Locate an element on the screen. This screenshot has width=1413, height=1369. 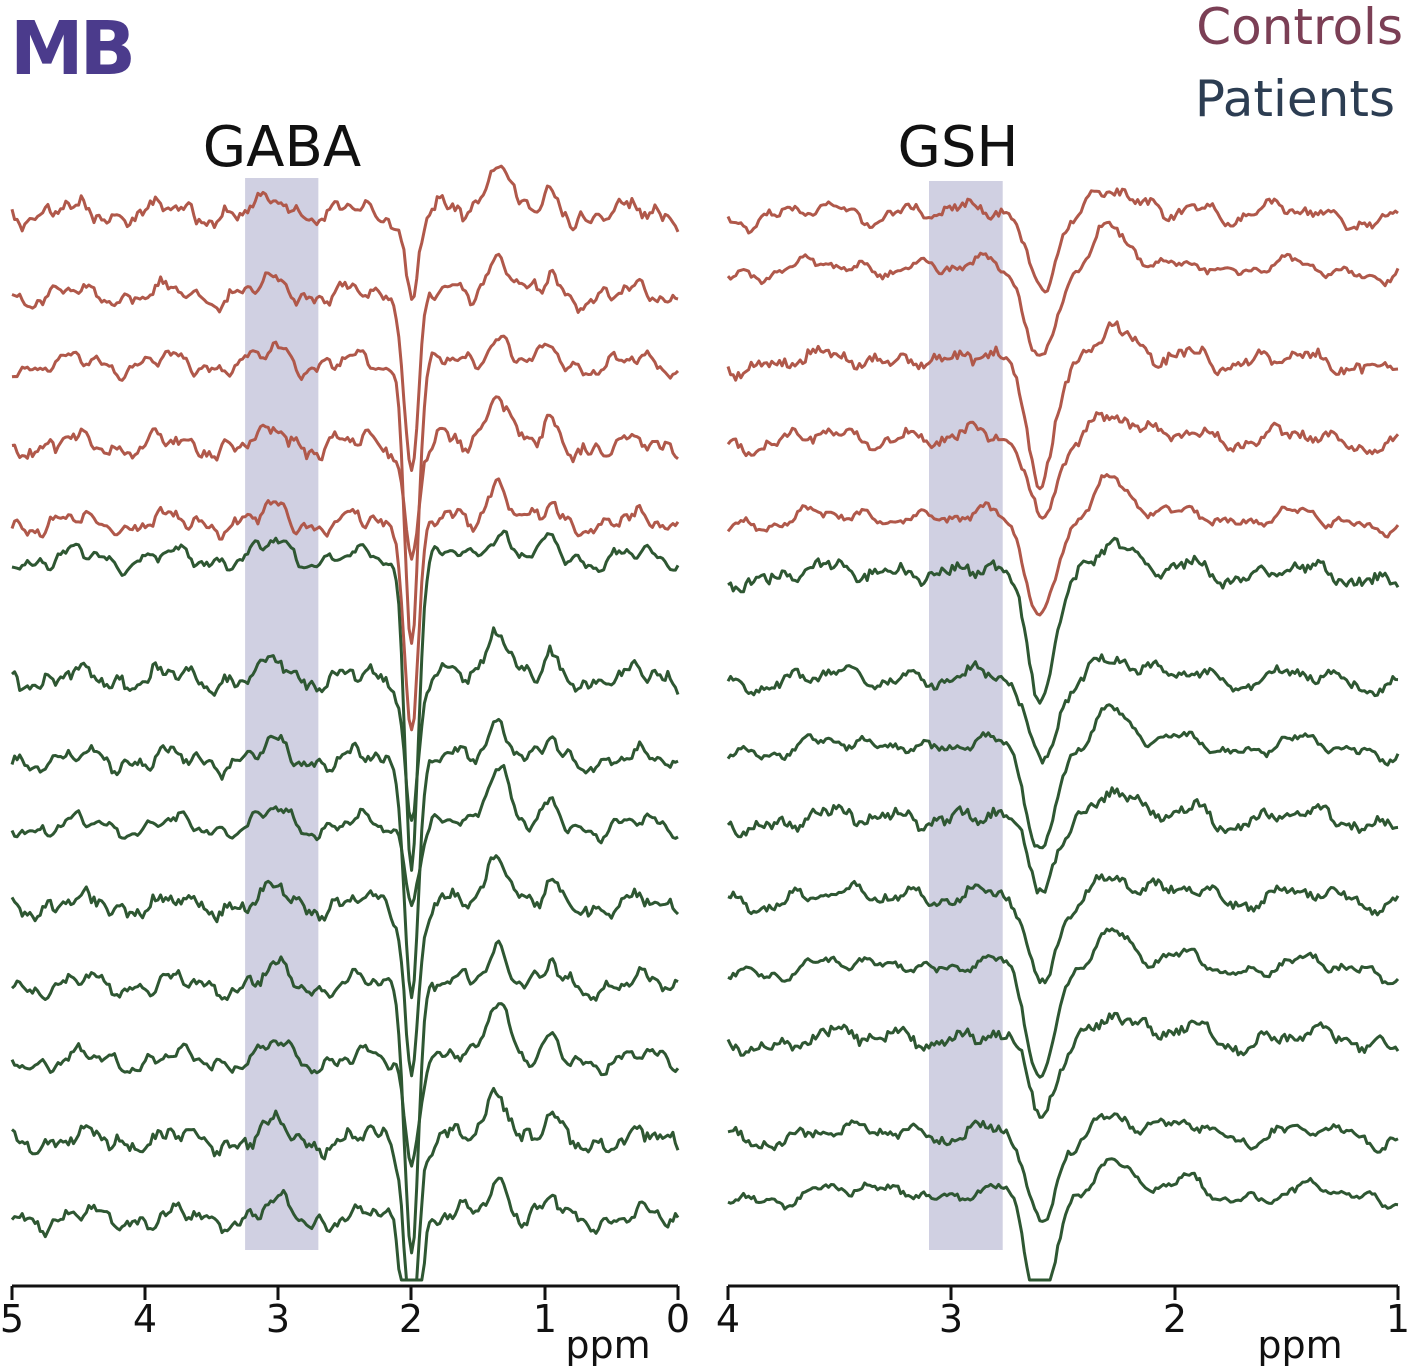
gsh-x-ticks: 4 3 2 1 is located at coordinates (1063, 1313).